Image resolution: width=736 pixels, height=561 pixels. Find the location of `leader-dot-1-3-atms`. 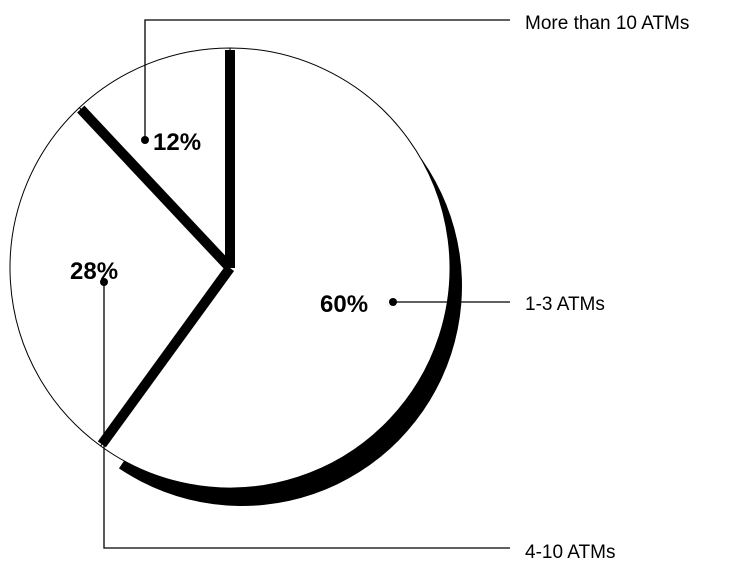

leader-dot-1-3-atms is located at coordinates (393, 302).